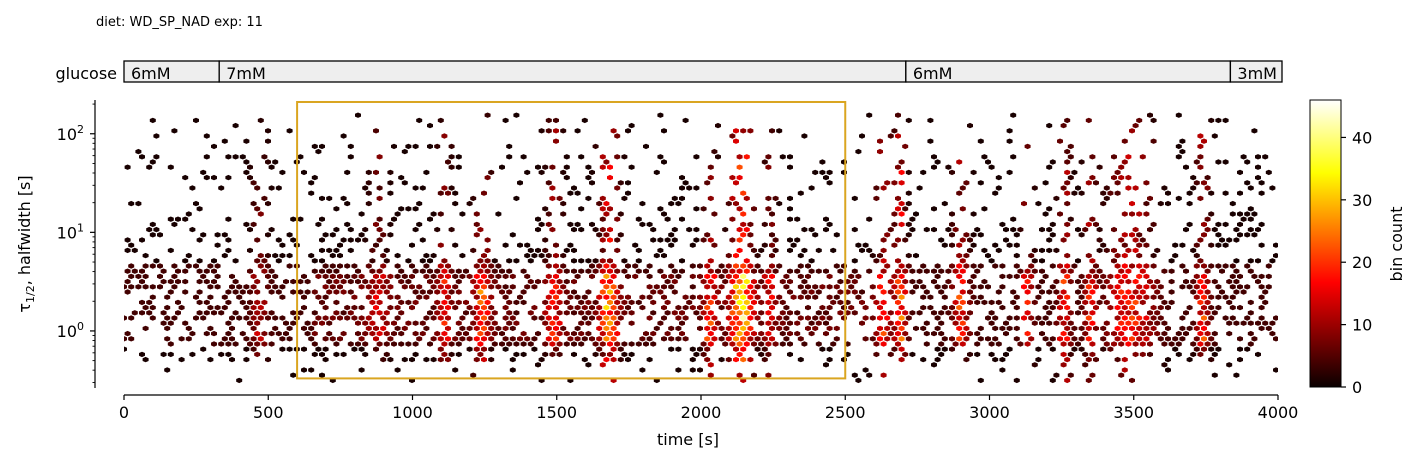 The width and height of the screenshot is (1420, 463). What do you see at coordinates (1362, 200) in the screenshot?
I see `colorbar-tick-label: 30` at bounding box center [1362, 200].